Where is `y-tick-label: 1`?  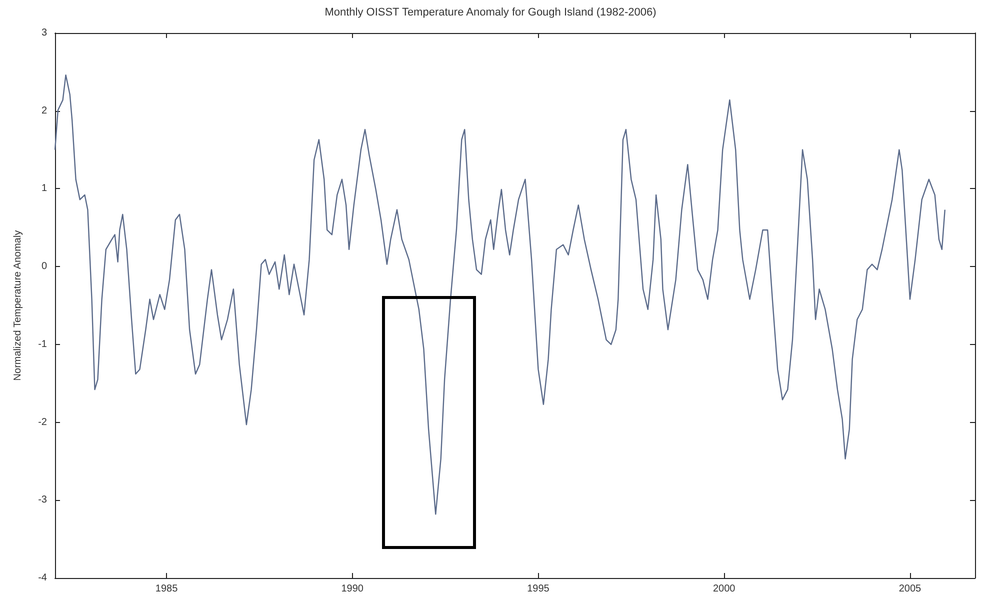 y-tick-label: 1 is located at coordinates (44, 188).